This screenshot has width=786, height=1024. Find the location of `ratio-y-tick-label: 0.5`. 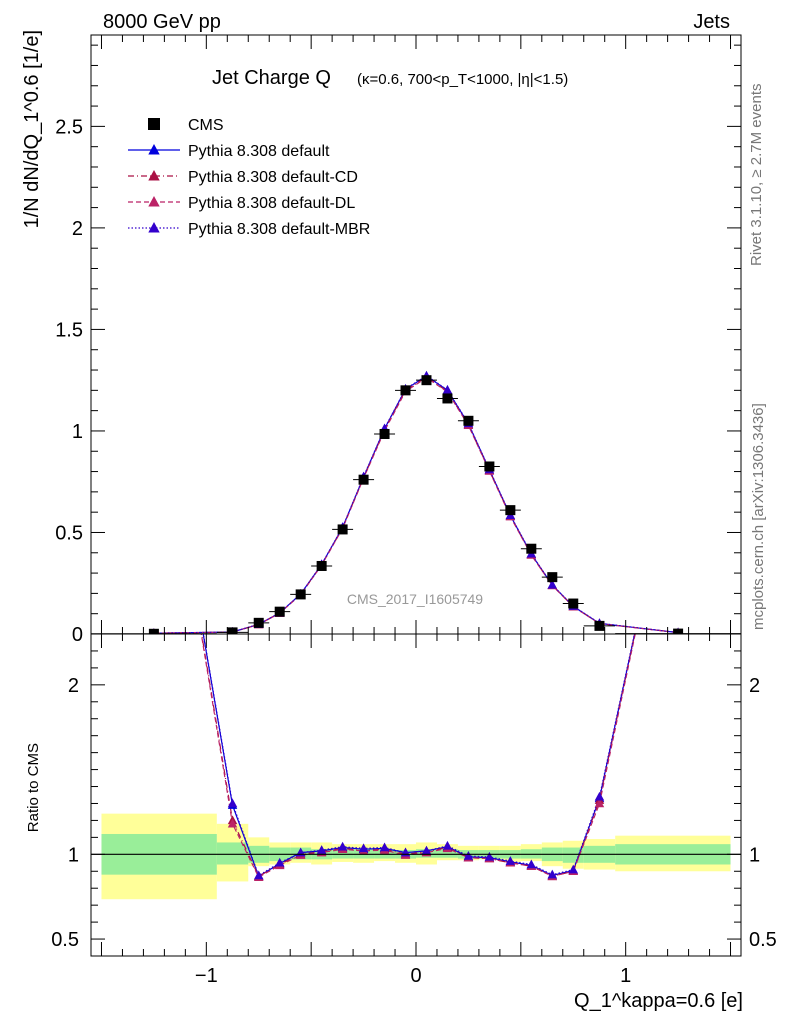

ratio-y-tick-label: 0.5 is located at coordinates (65, 940).